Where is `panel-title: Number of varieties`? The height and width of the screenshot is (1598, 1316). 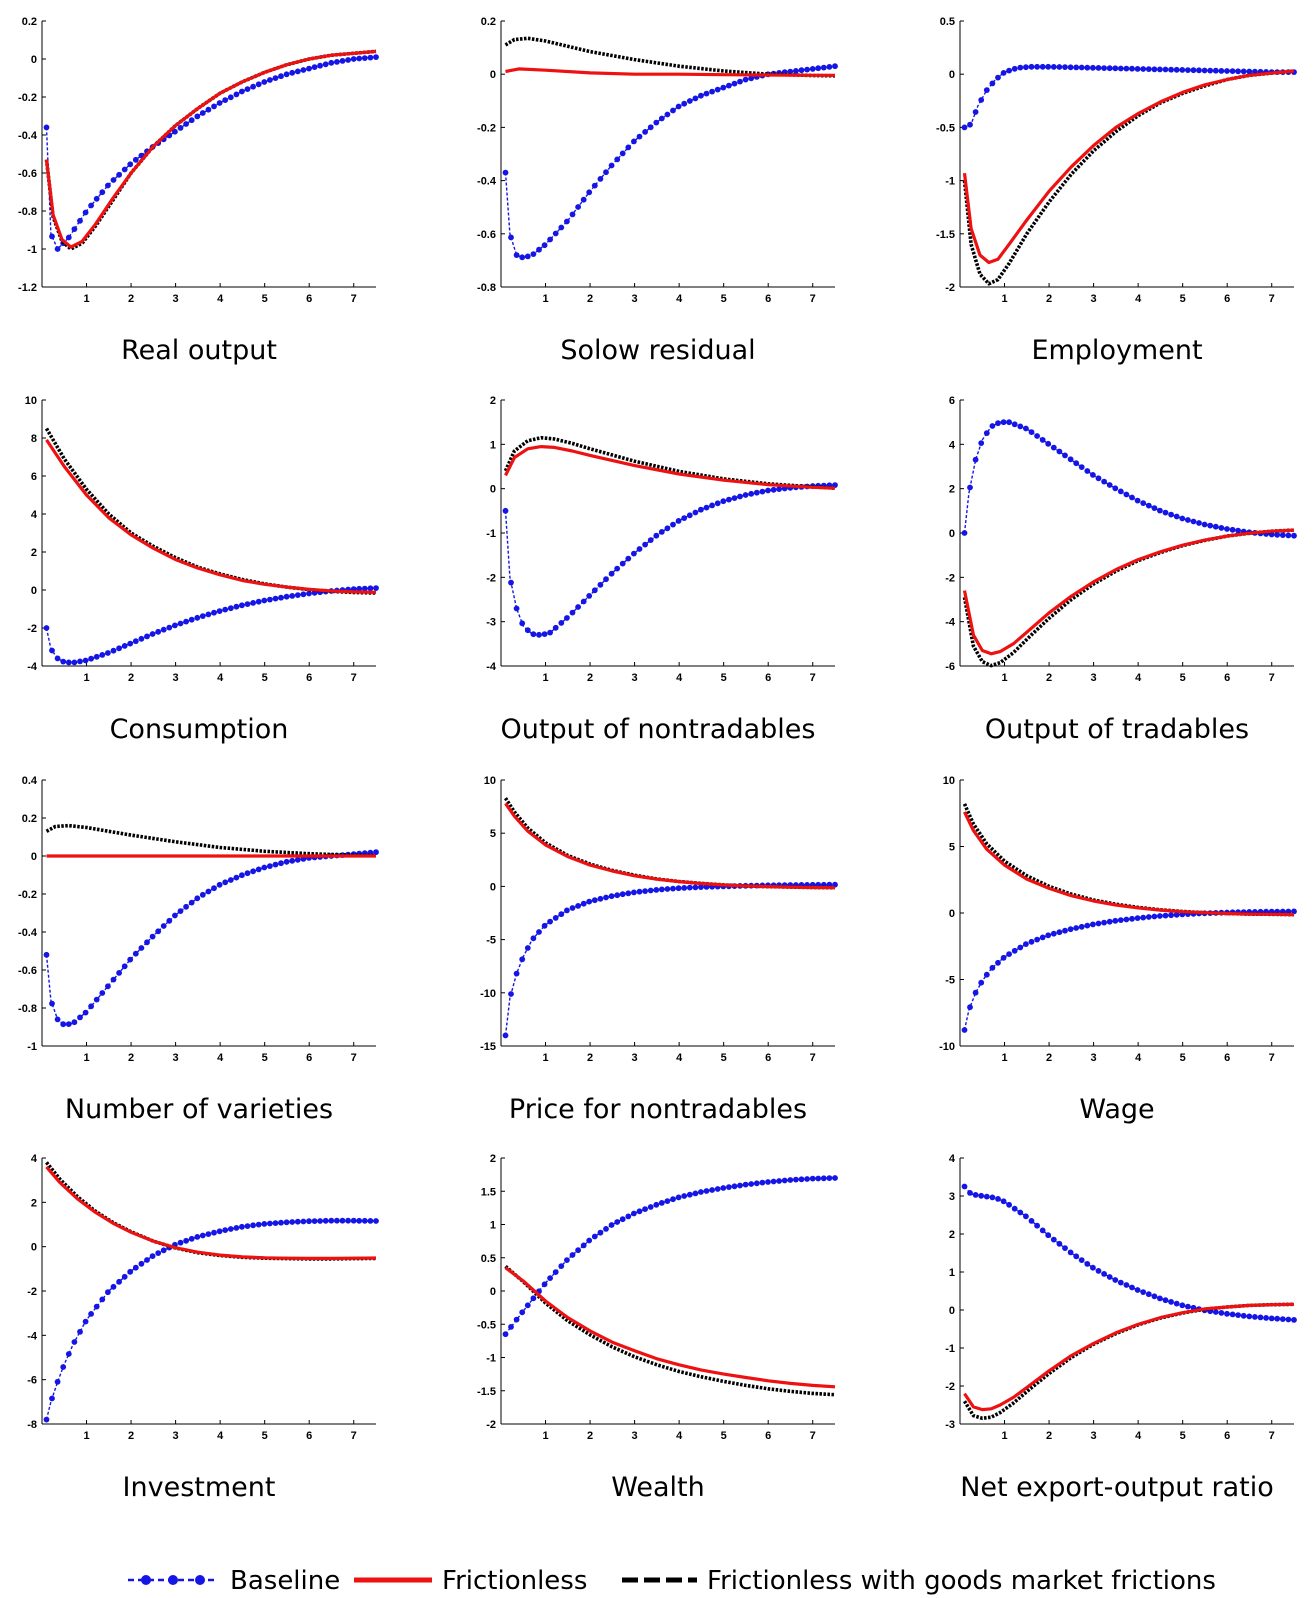 panel-title: Number of varieties is located at coordinates (199, 1109).